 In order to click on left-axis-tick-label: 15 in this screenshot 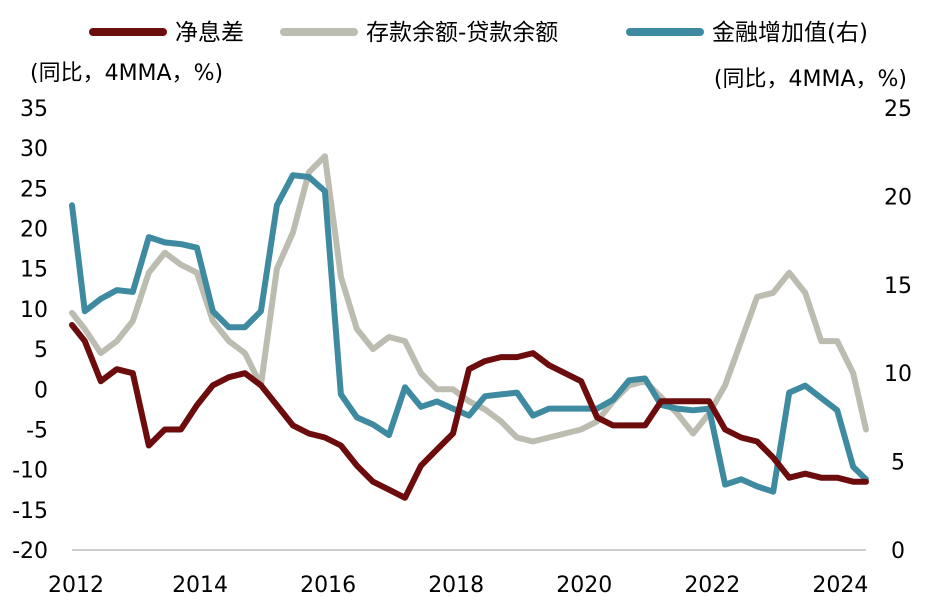, I will do `click(34, 270)`.